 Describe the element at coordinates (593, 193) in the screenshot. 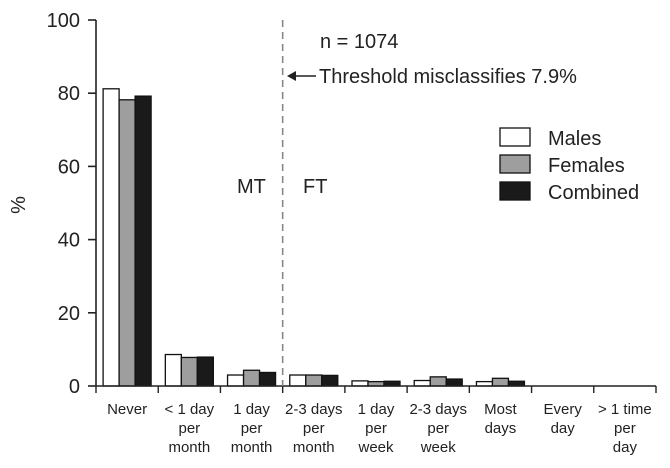

I see `legend-label-combined: Combined` at that location.